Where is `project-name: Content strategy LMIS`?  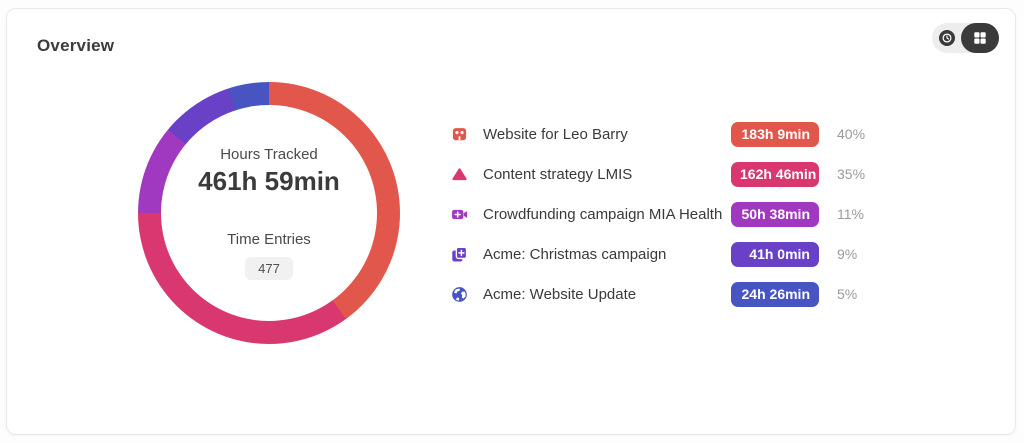 project-name: Content strategy LMIS is located at coordinates (558, 174).